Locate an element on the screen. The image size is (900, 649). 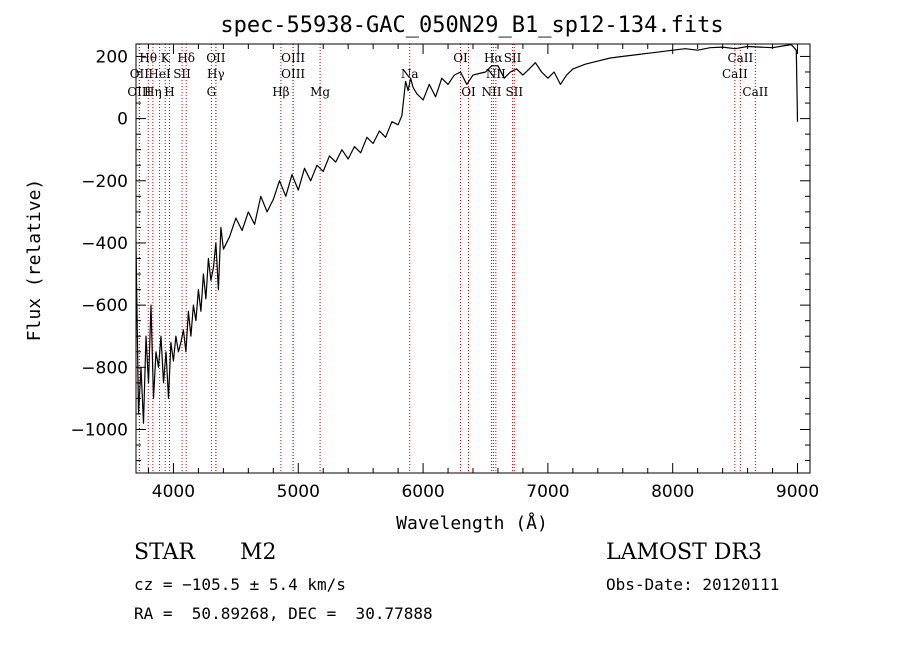
spectral-line-label: Na is located at coordinates (410, 74).